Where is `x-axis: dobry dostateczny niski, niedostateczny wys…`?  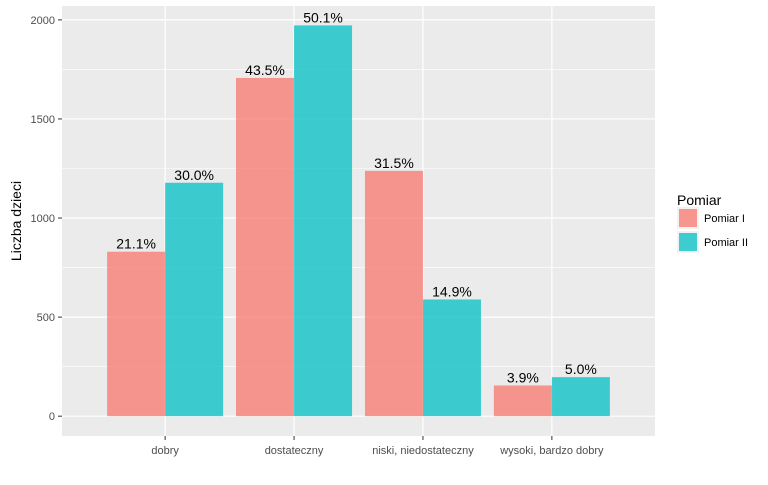 x-axis: dobry dostateczny niski, niedostateczny wys… is located at coordinates (377, 446).